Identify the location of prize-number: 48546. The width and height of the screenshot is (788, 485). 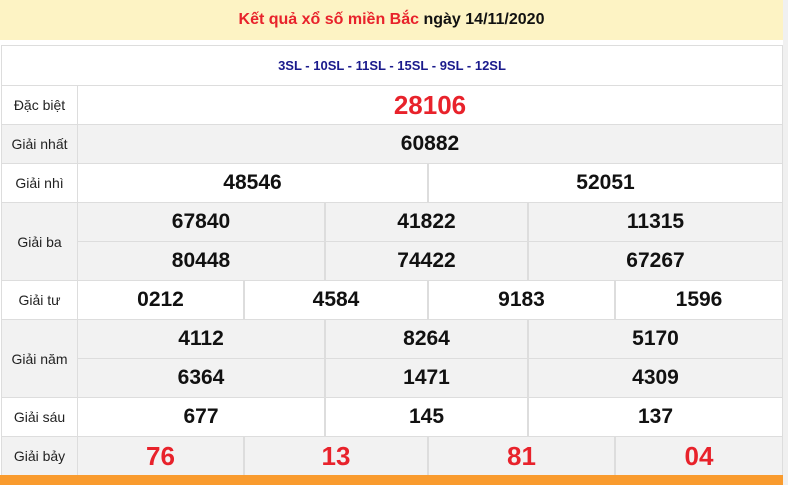
(252, 183).